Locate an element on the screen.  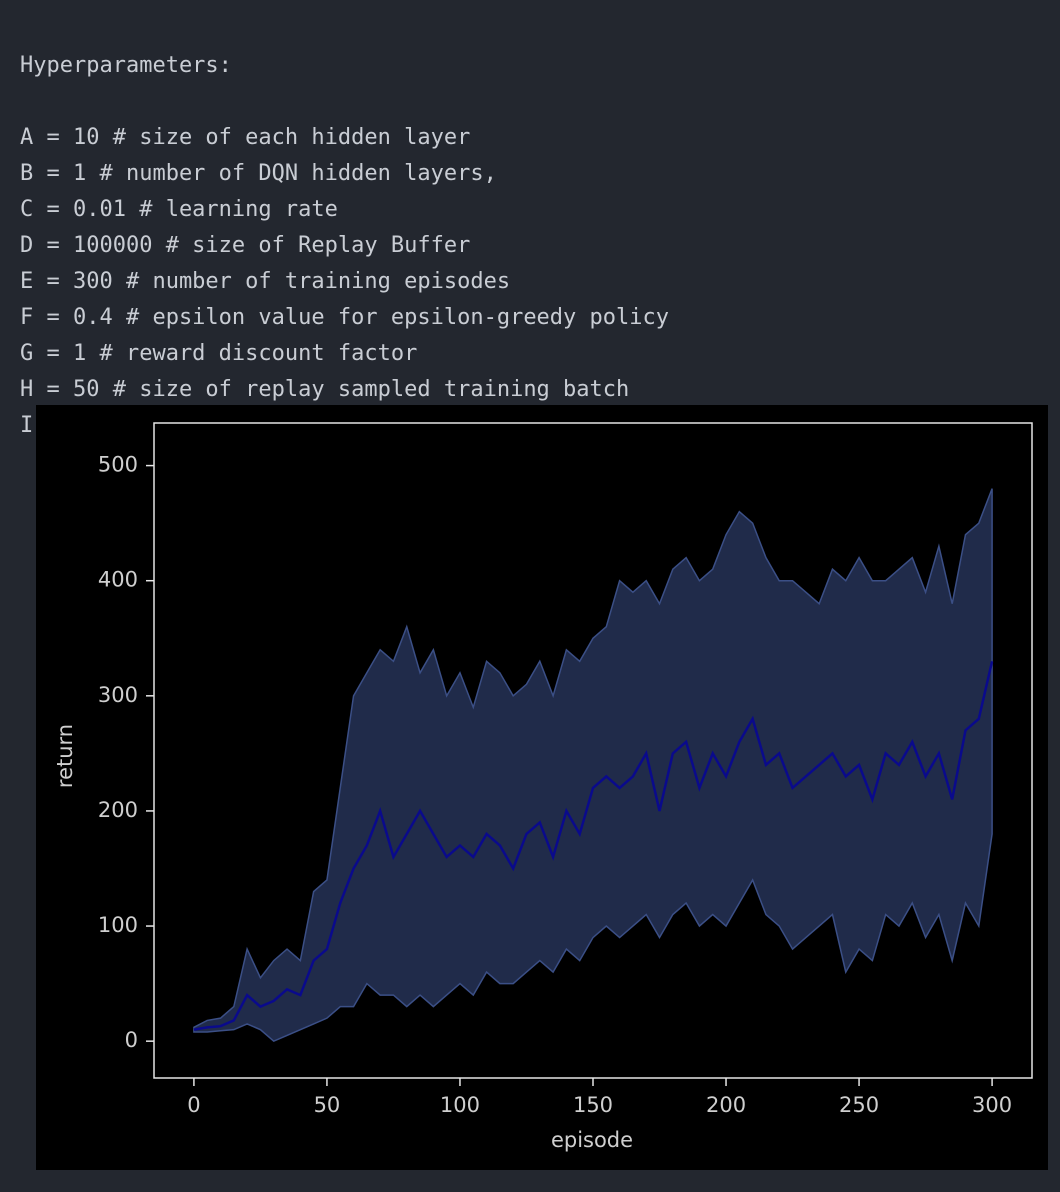
x-tick-label: 150 is located at coordinates (593, 1105).